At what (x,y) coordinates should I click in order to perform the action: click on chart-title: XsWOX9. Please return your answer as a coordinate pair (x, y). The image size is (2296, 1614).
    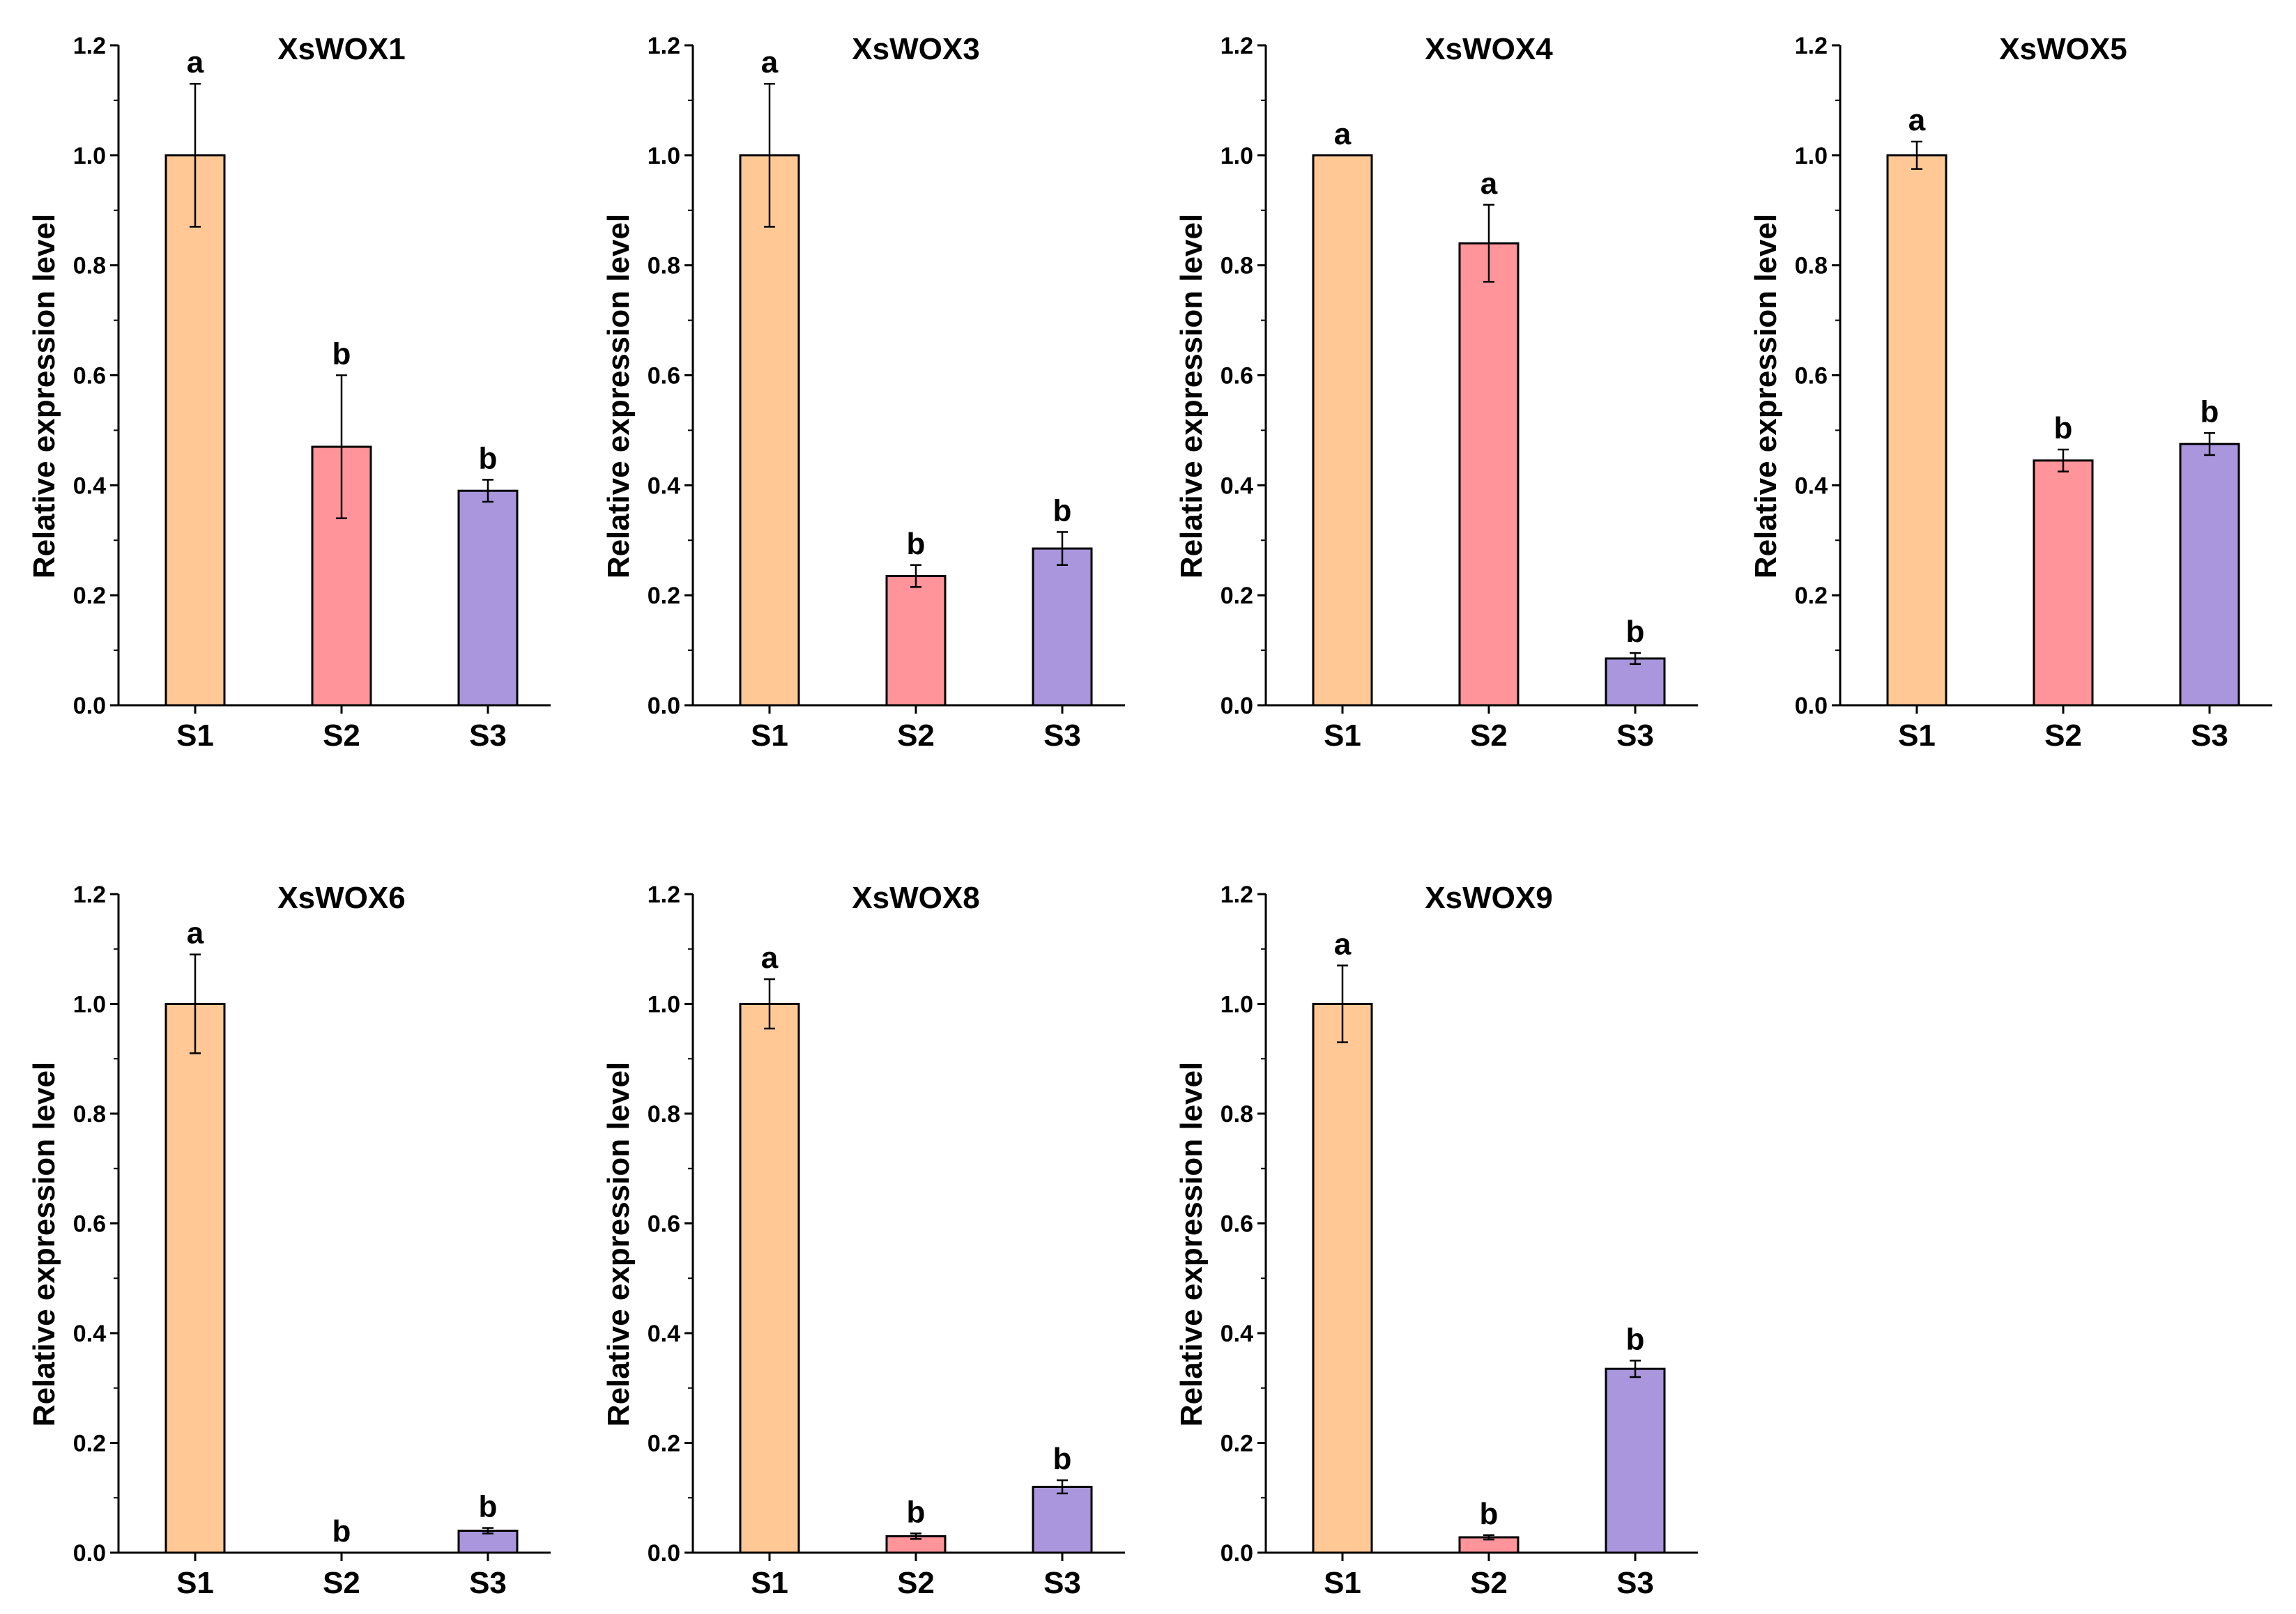
    Looking at the image, I should click on (1489, 898).